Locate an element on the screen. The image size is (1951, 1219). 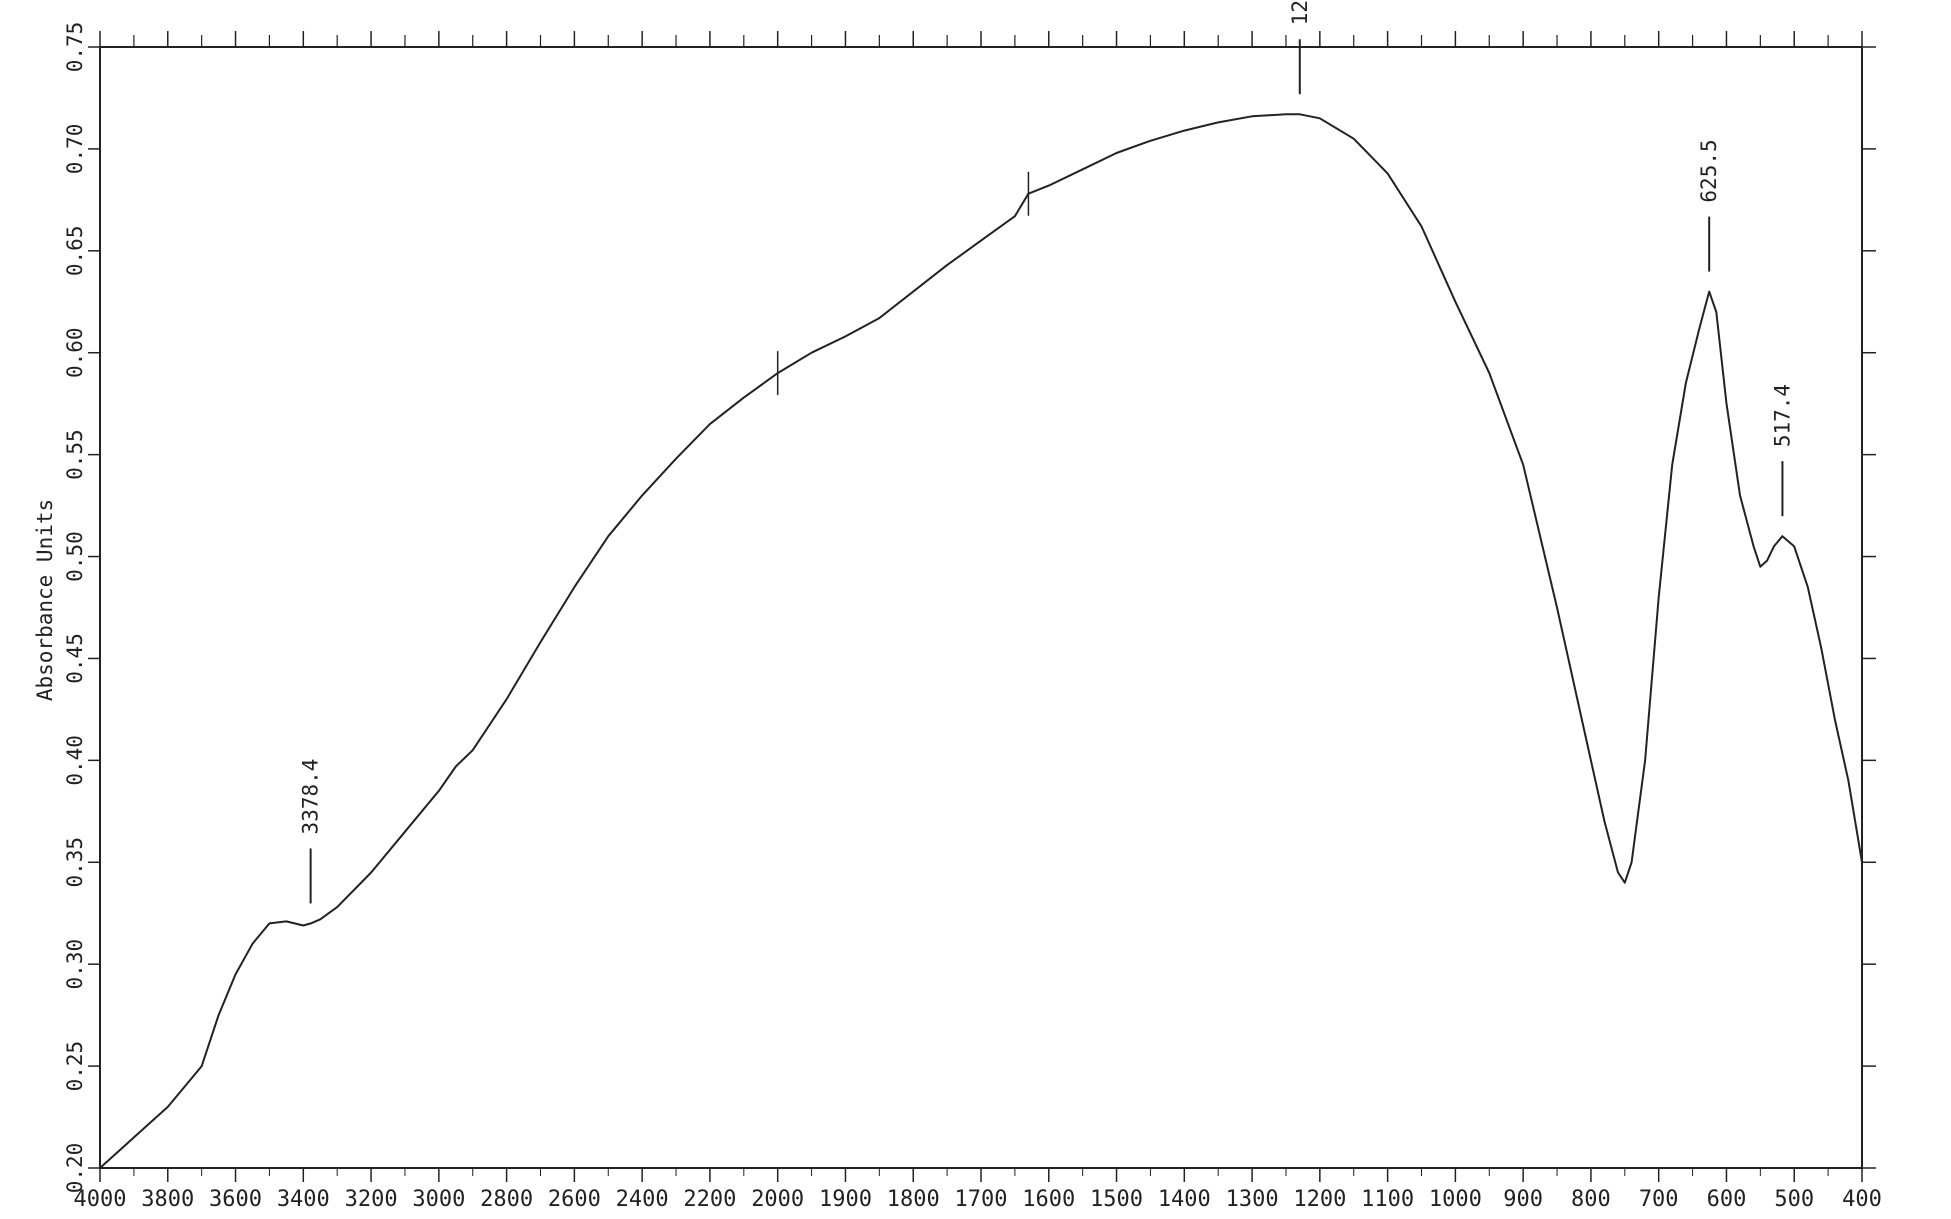
x-tick-label: 600 is located at coordinates (1727, 1199).